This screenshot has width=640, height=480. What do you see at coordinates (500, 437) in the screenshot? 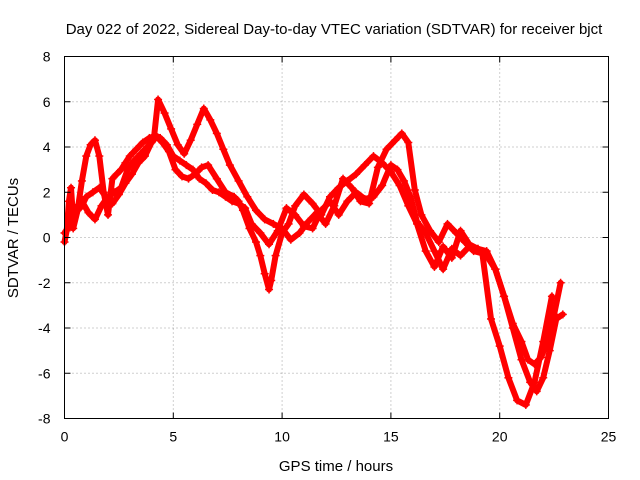
I see `x-tick-label: 20` at bounding box center [500, 437].